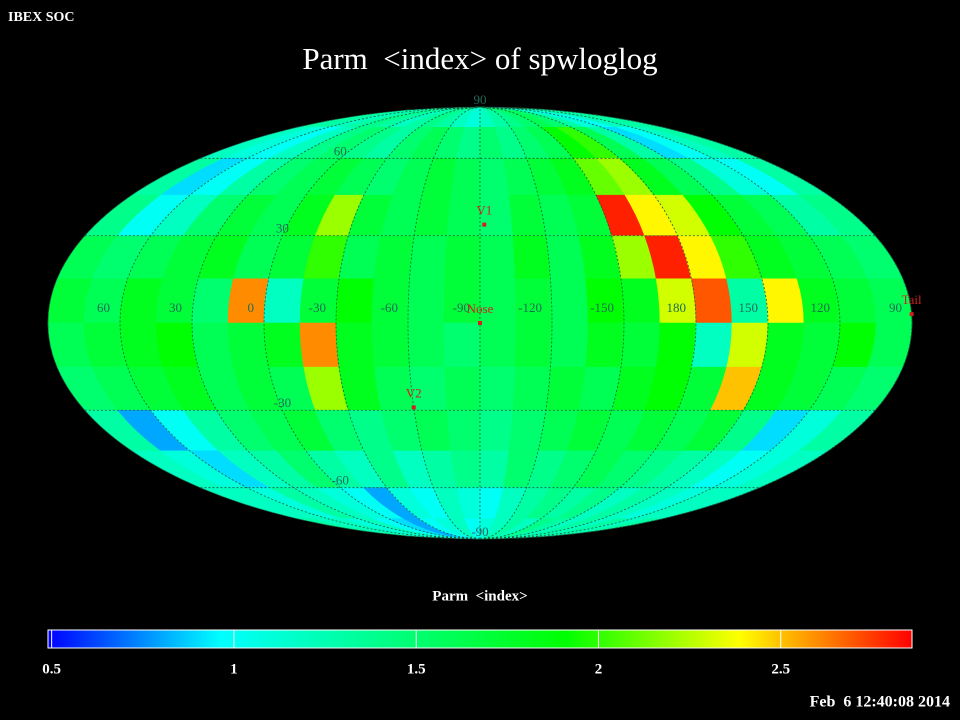 The width and height of the screenshot is (960, 720). I want to click on lat-tick-label: 30, so click(282, 228).